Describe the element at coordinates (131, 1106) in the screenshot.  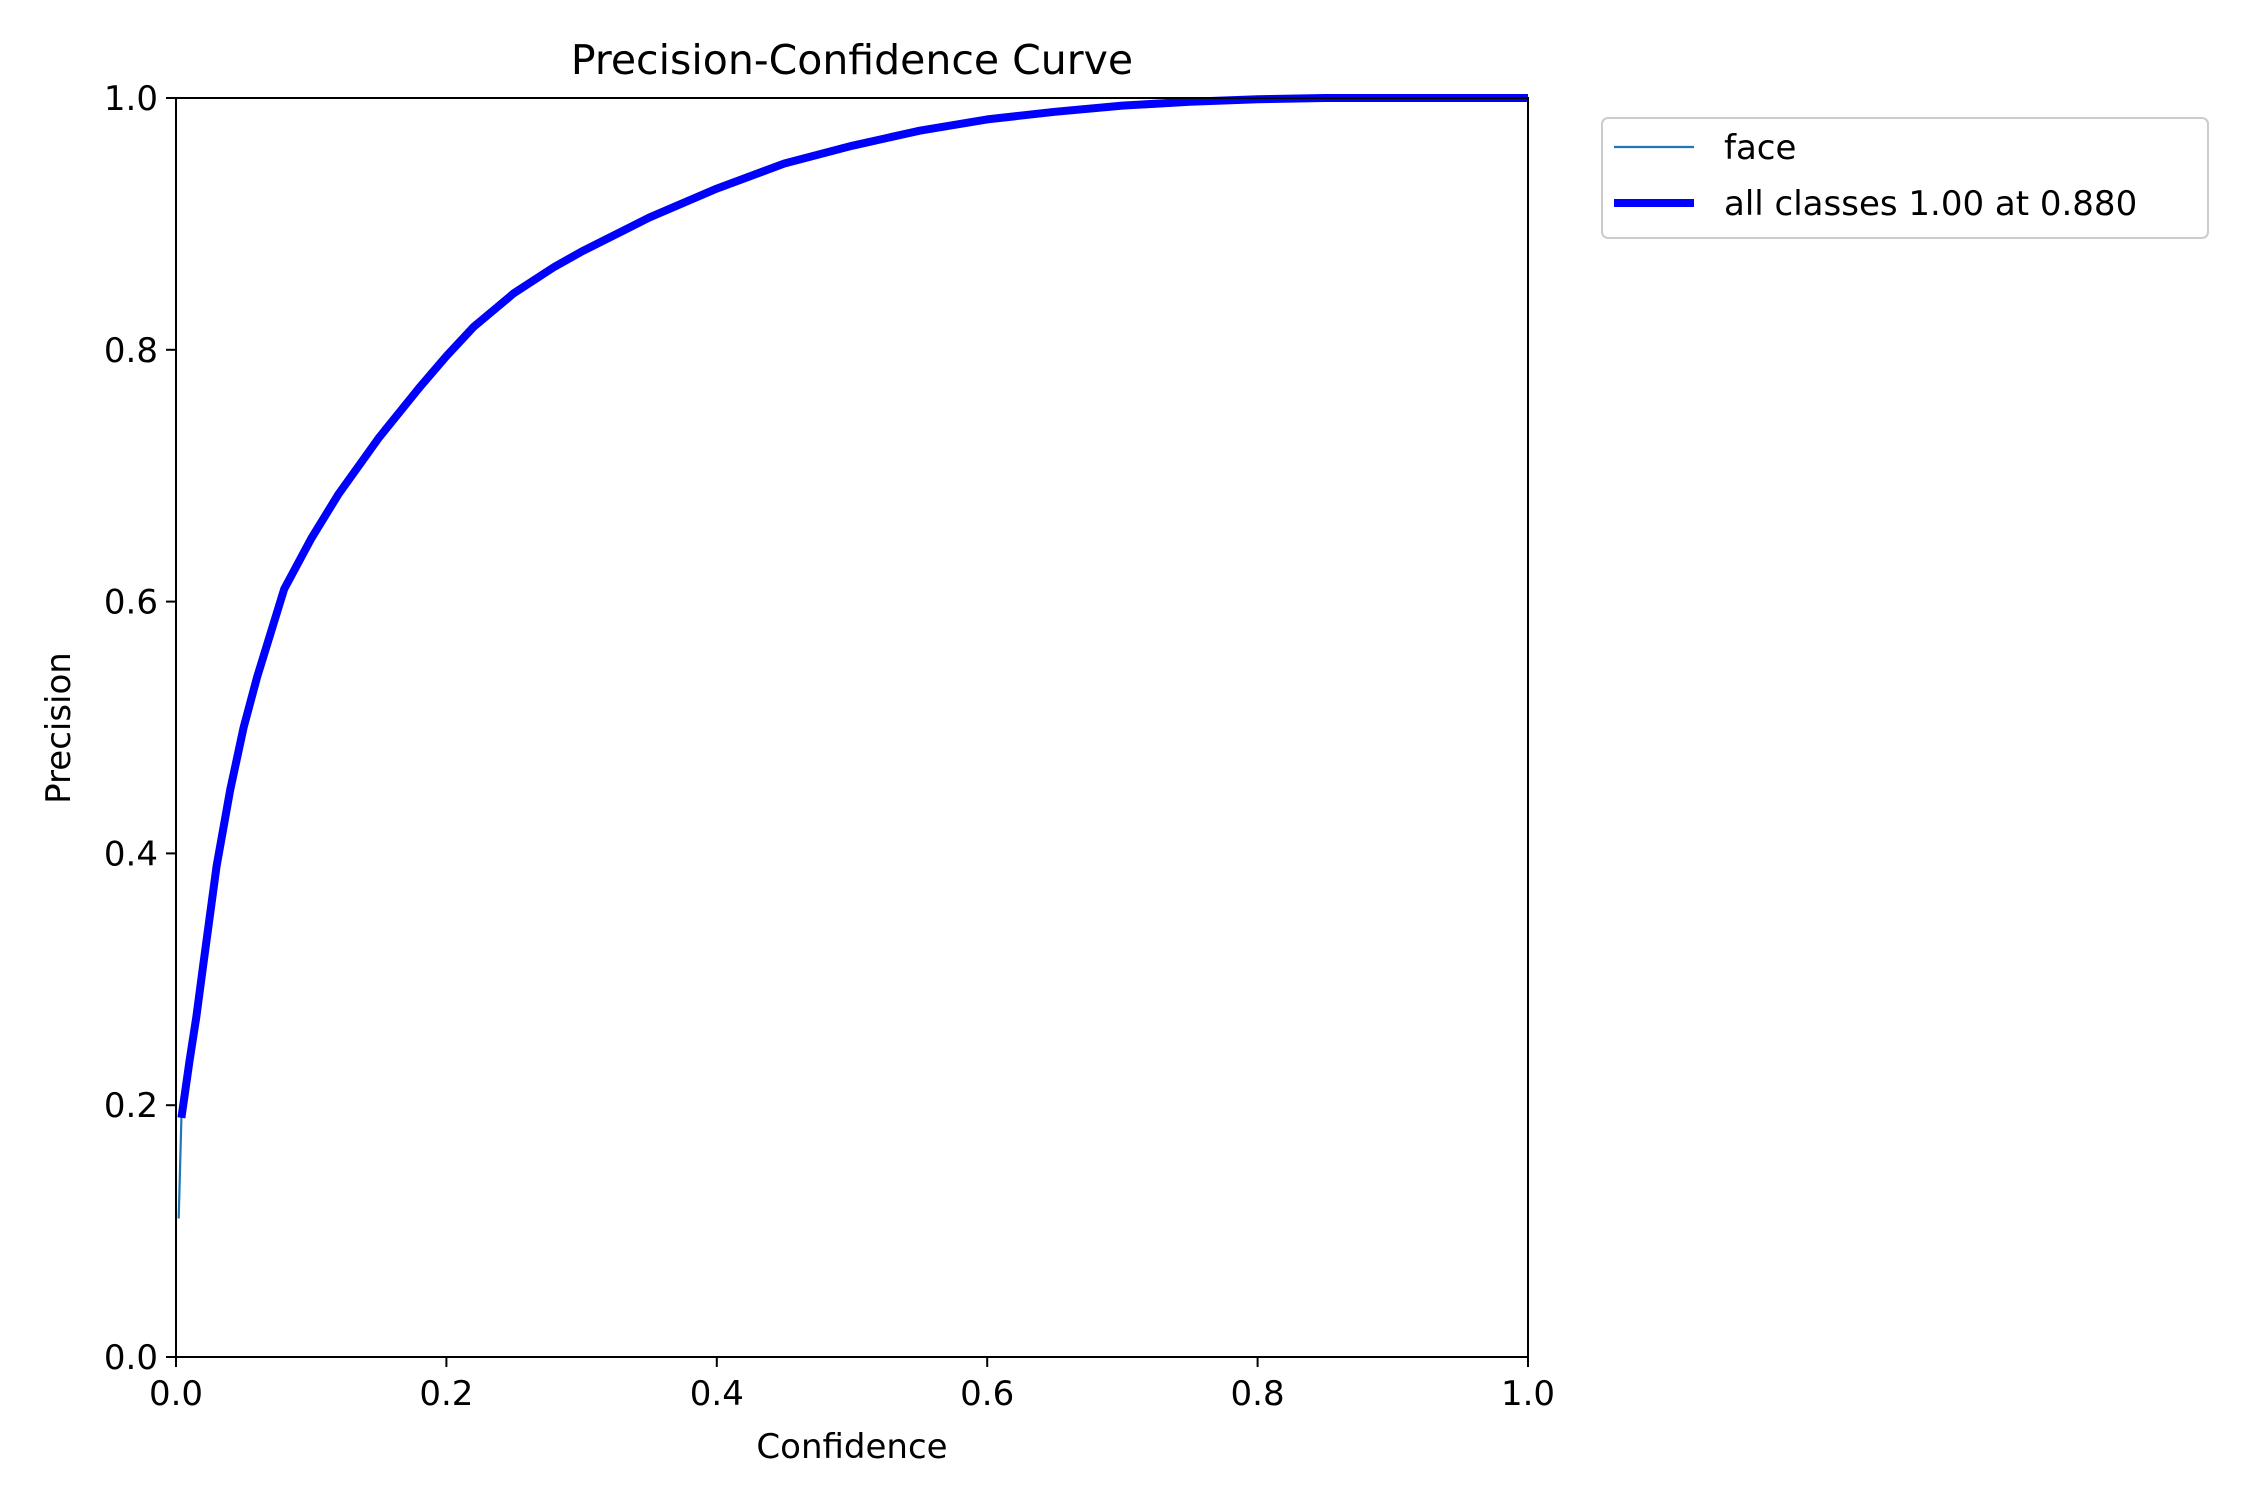
I see `y-tick-label: 0.2` at that location.